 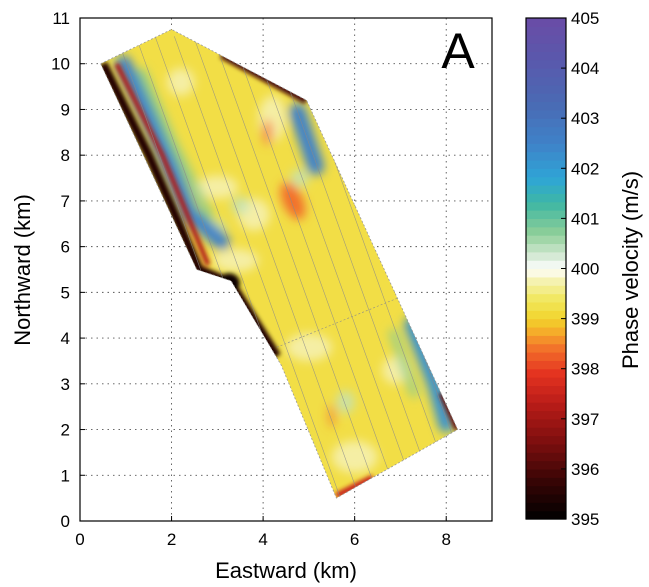 I want to click on x-tick-label: 2, so click(x=171, y=539).